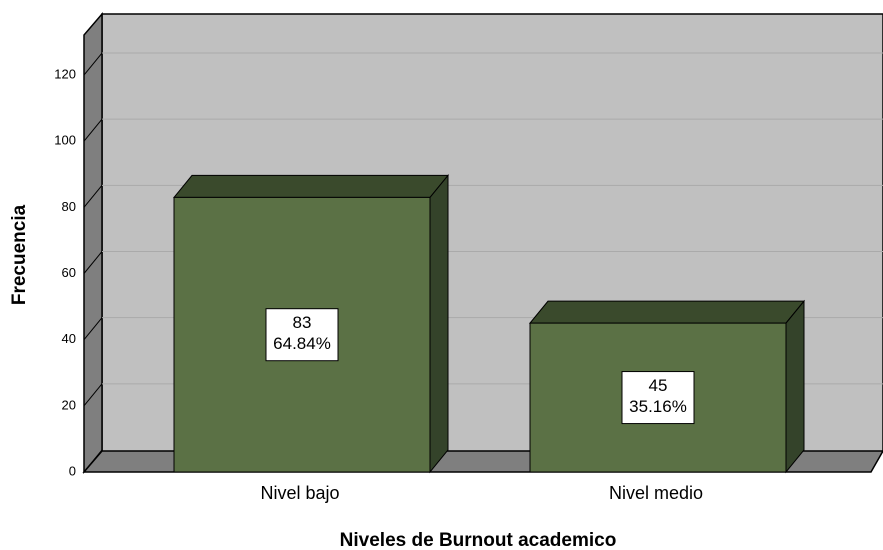 The width and height of the screenshot is (883, 550). What do you see at coordinates (299, 493) in the screenshot?
I see `x-tick-label: Nivel bajo` at bounding box center [299, 493].